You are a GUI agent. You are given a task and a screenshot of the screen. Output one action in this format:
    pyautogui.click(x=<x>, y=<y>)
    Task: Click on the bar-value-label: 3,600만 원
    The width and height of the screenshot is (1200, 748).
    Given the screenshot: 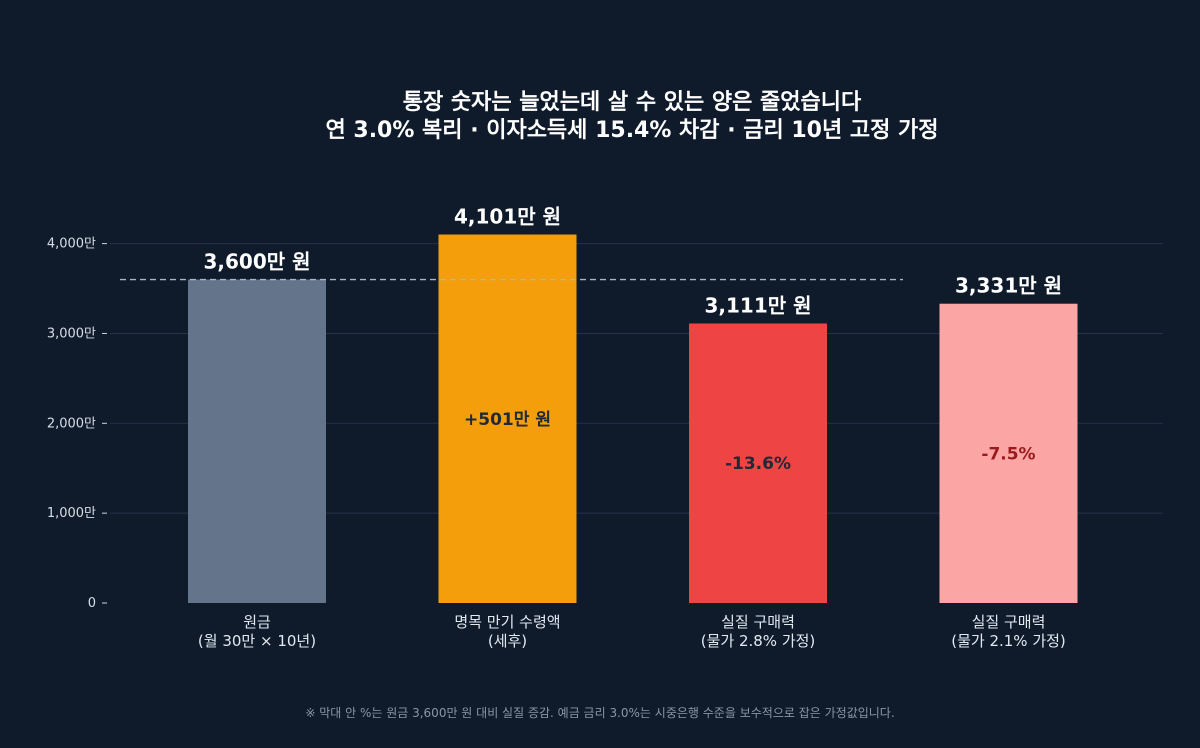 What is the action you would take?
    pyautogui.click(x=256, y=262)
    